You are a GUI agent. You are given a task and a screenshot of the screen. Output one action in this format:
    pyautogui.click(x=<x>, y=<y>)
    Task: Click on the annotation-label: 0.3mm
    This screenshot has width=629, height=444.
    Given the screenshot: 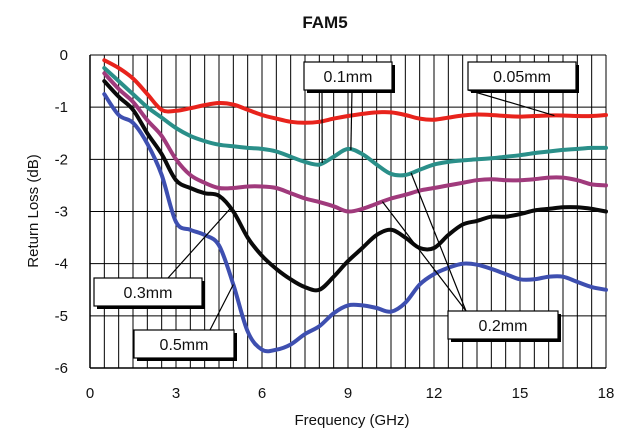 What is the action you would take?
    pyautogui.click(x=148, y=293)
    